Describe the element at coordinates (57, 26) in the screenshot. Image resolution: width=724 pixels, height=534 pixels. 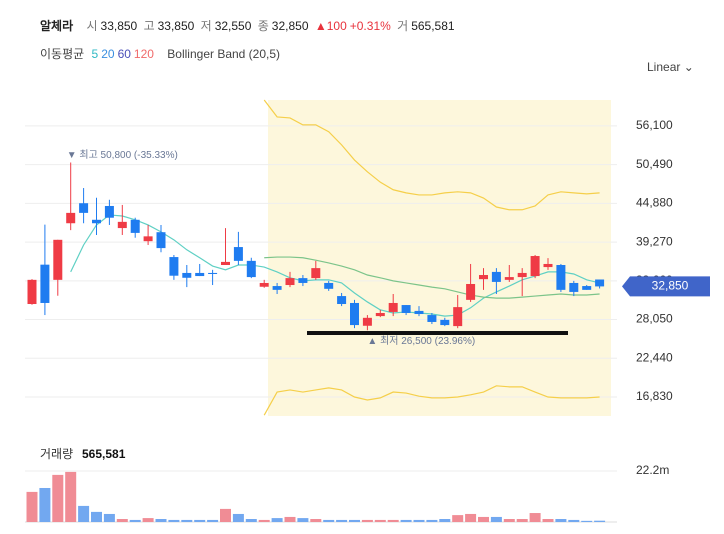
I see `stock-name: 알체라` at that location.